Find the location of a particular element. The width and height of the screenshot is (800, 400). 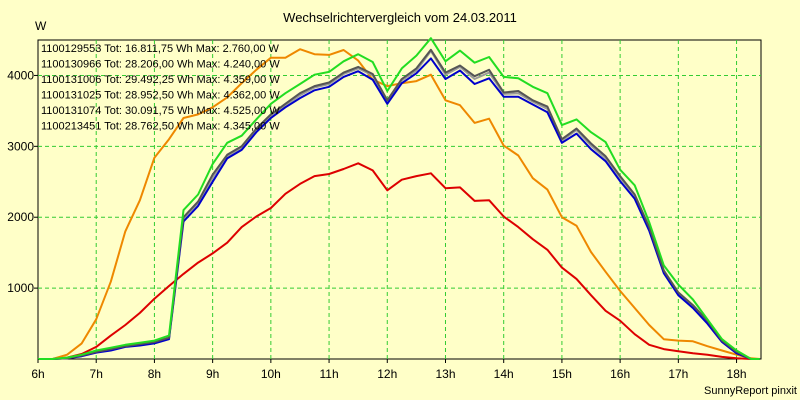

x-tick-label: 15h is located at coordinates (562, 374).